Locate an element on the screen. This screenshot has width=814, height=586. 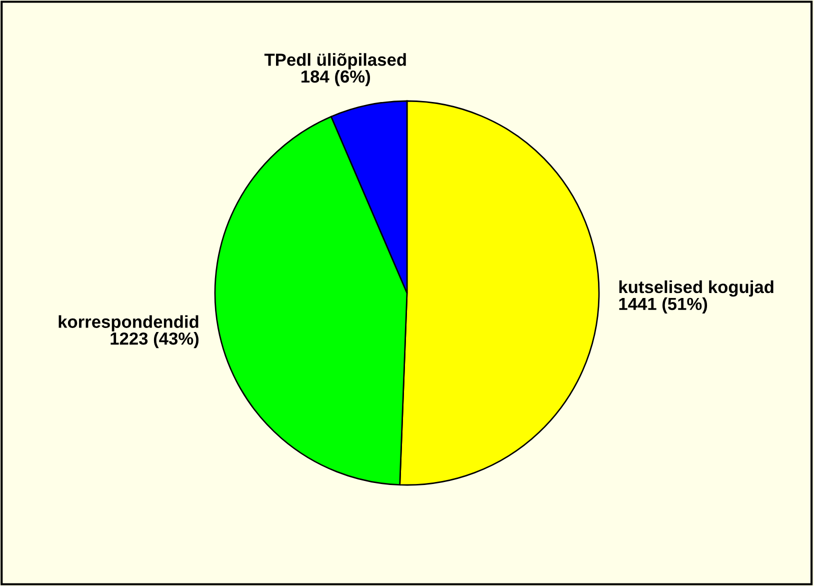
slice-label: TPedl üliõpilased is located at coordinates (335, 61).